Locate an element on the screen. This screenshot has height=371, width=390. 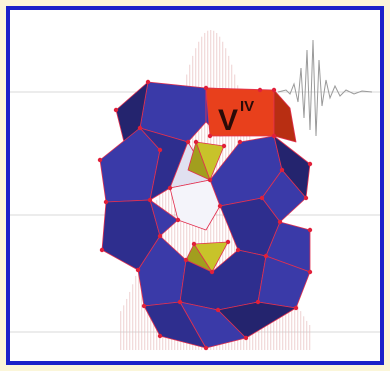
vanadium-oxidation-state: IV is located at coordinates (247, 106).